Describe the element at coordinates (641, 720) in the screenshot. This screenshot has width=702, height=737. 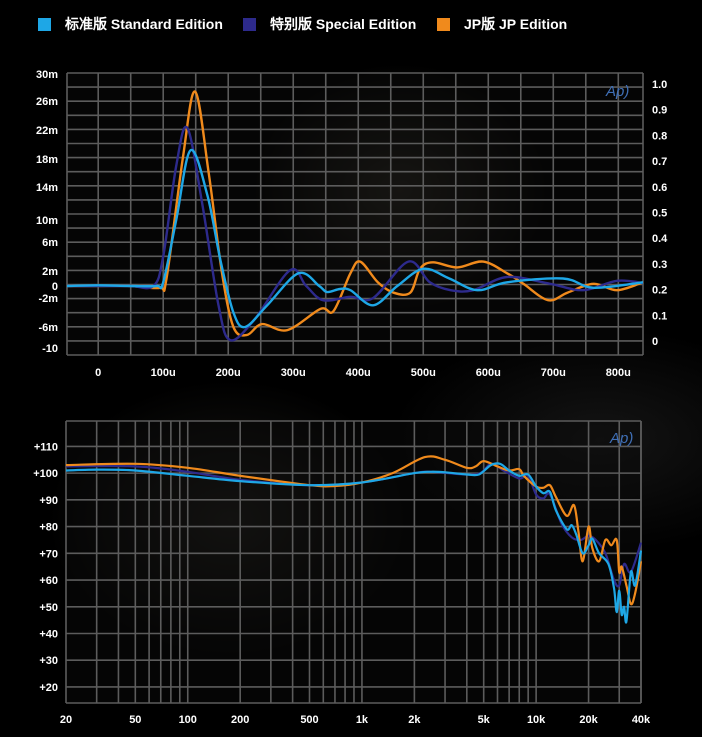
I see `x-tick-label: 40k` at that location.